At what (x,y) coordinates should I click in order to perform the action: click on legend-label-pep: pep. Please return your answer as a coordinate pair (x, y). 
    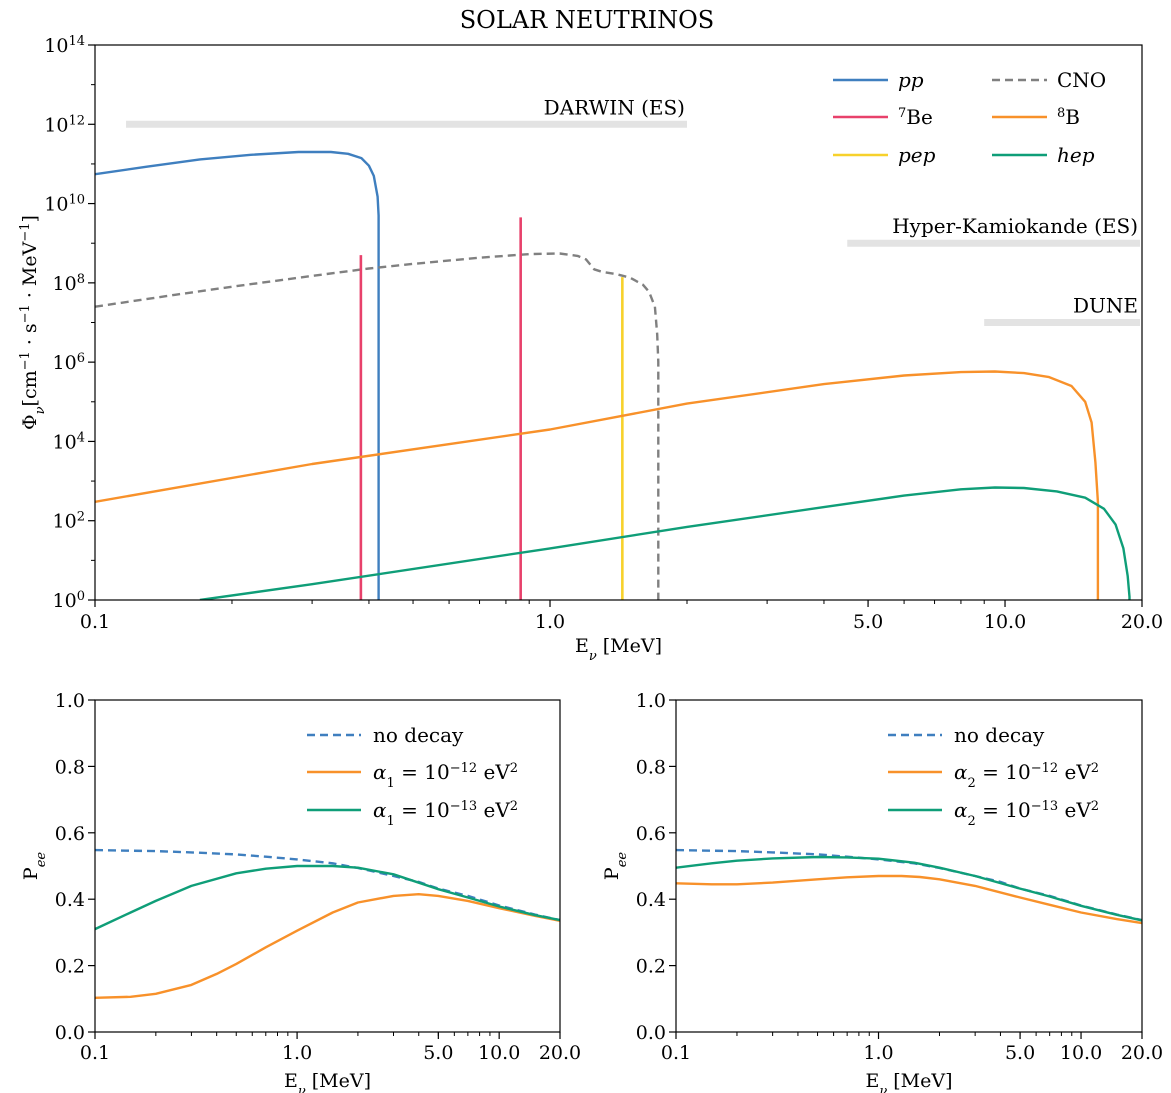
    Looking at the image, I should click on (917, 155).